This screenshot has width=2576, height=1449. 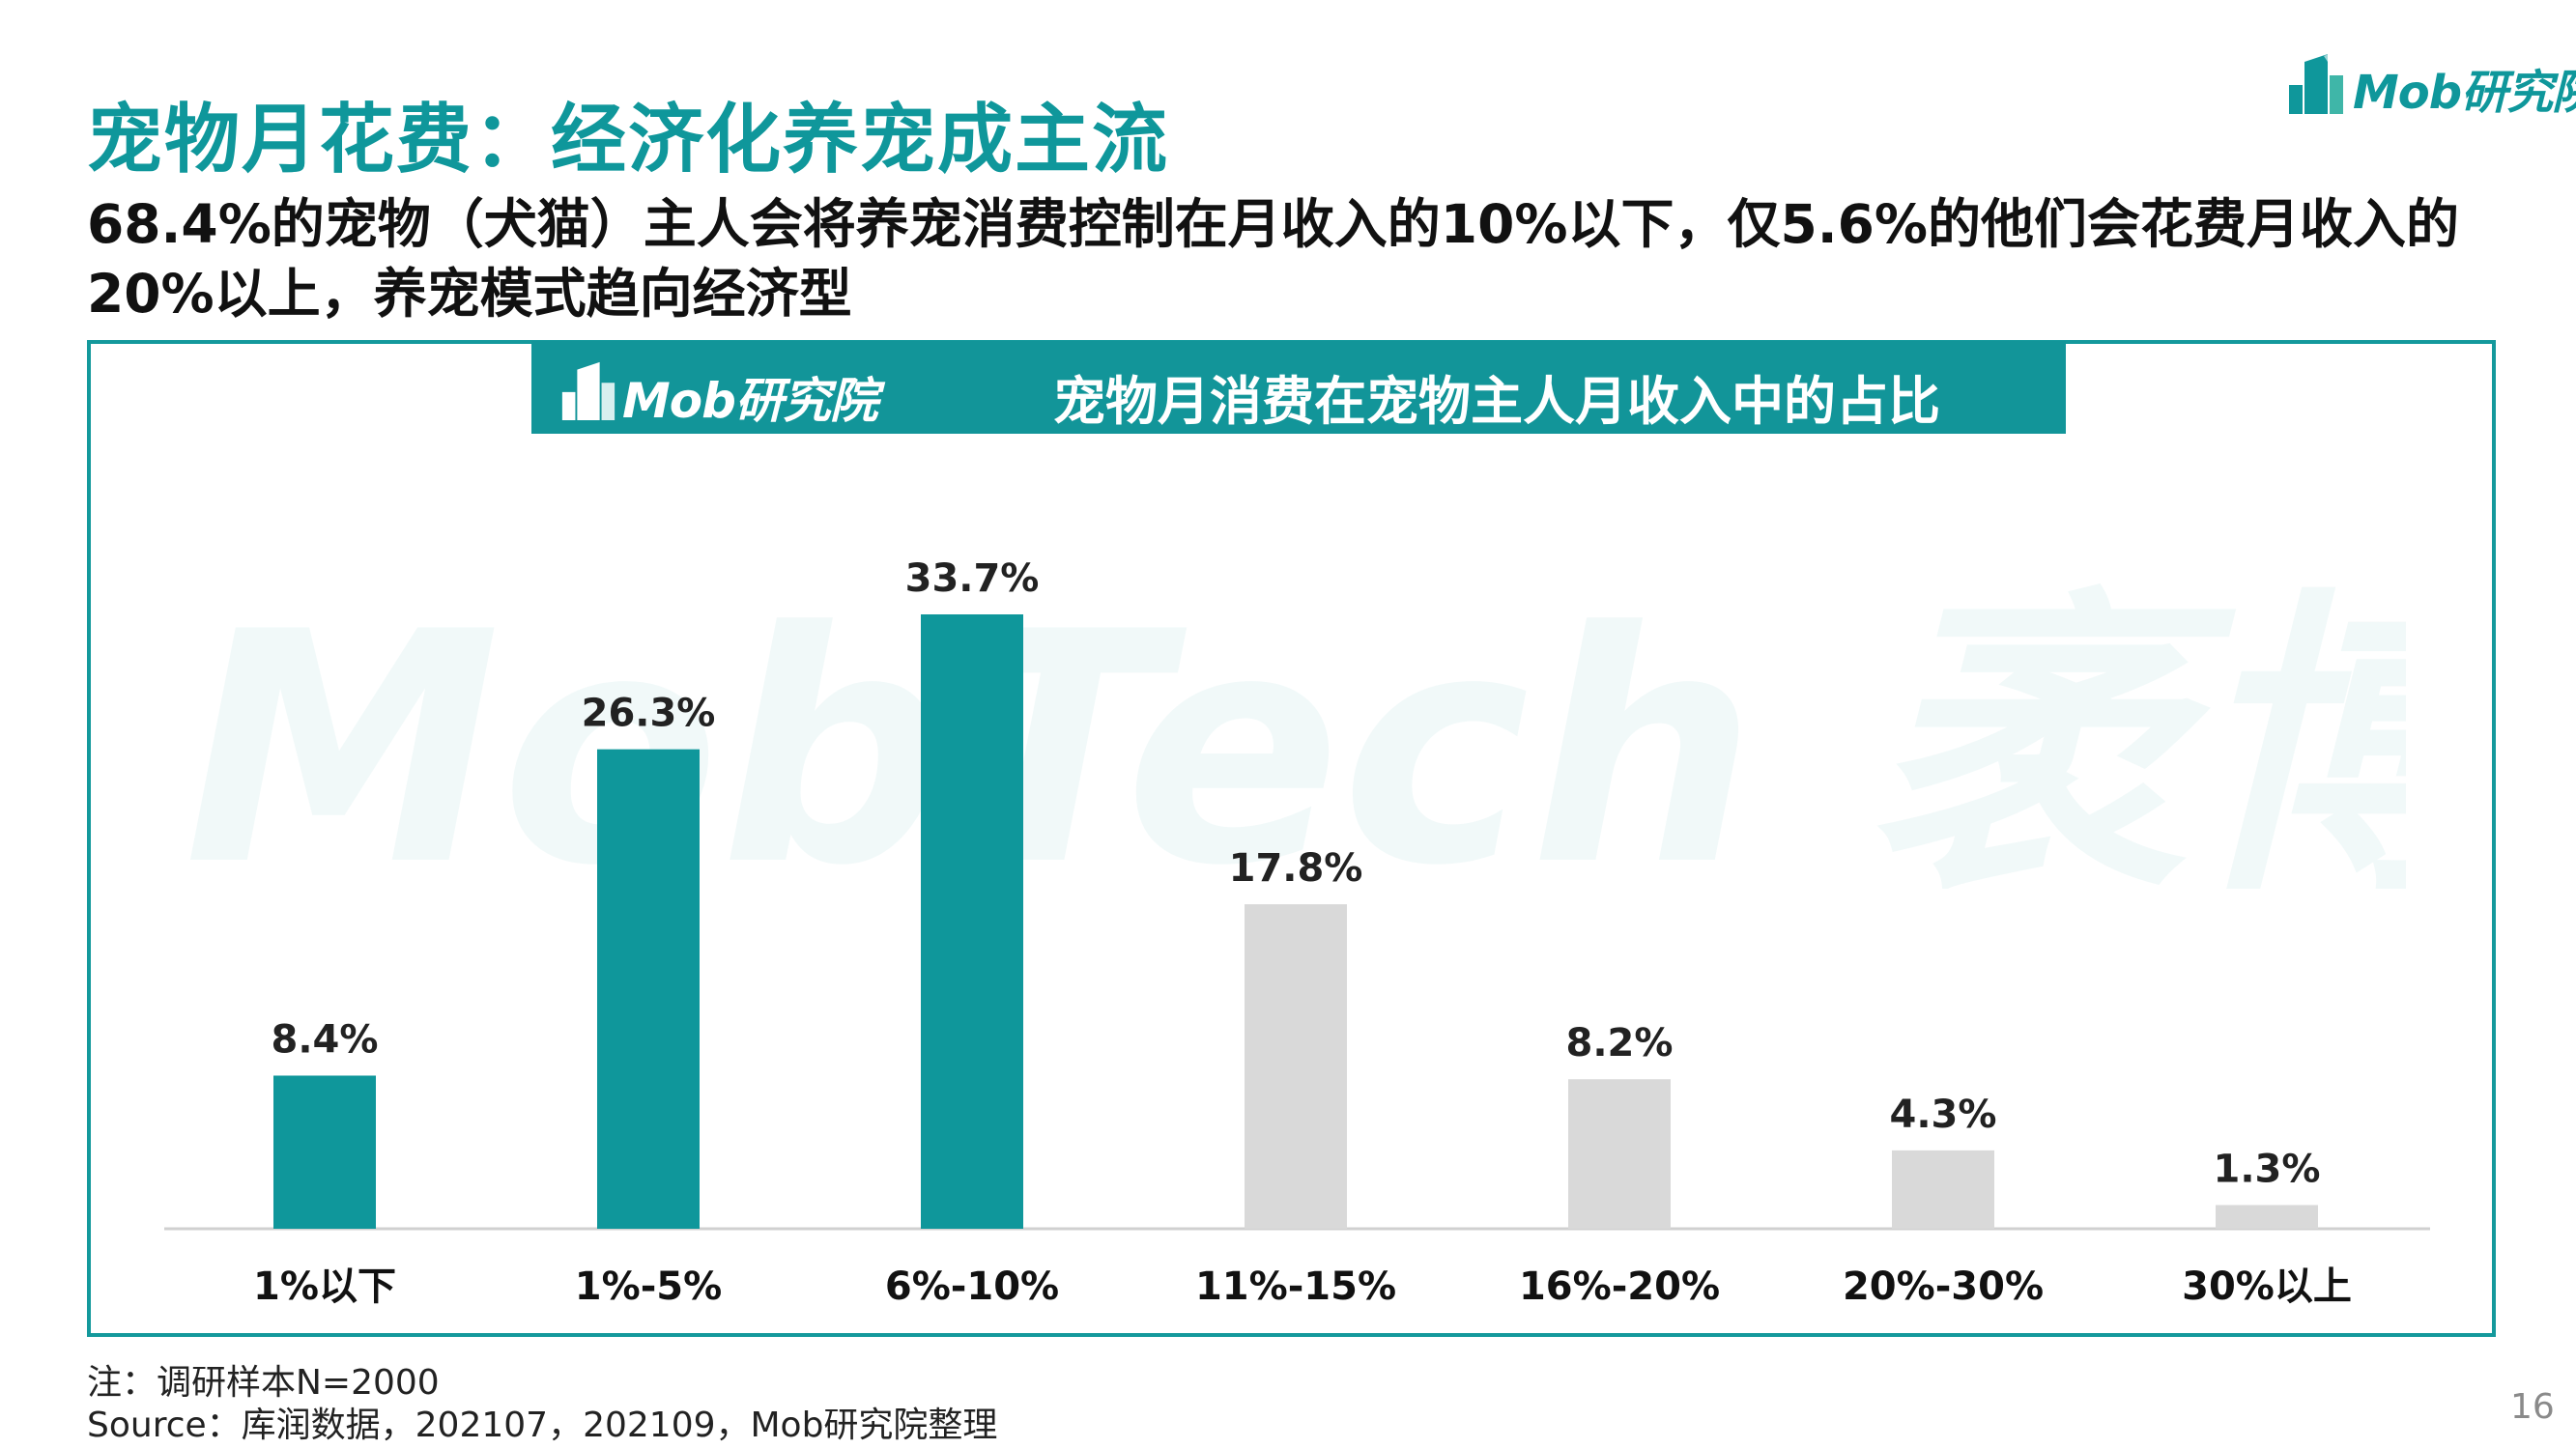 What do you see at coordinates (324, 1286) in the screenshot?
I see `x-tick-label: 1%以下` at bounding box center [324, 1286].